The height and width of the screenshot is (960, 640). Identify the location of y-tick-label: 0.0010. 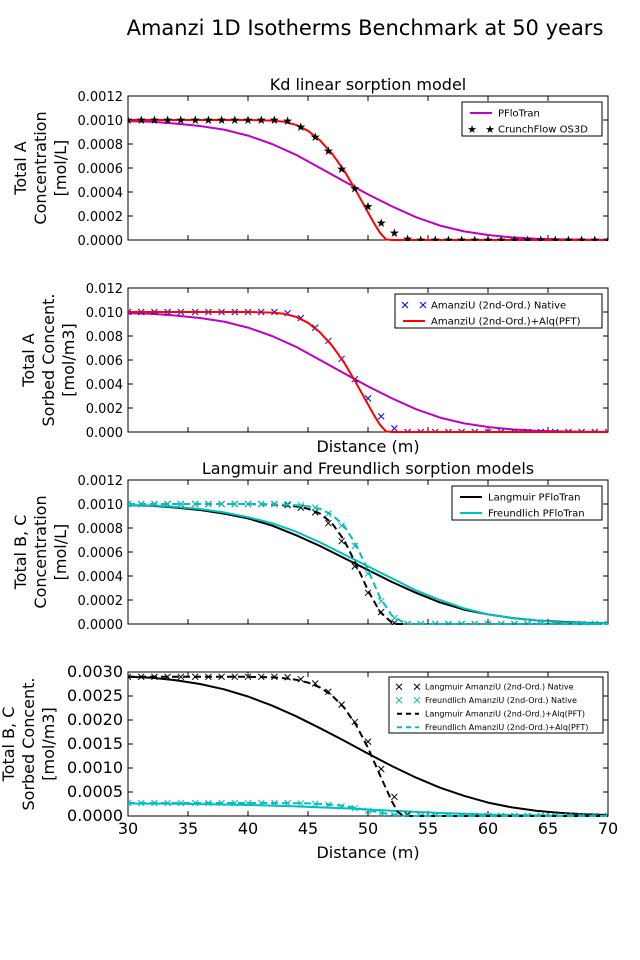
(95, 767).